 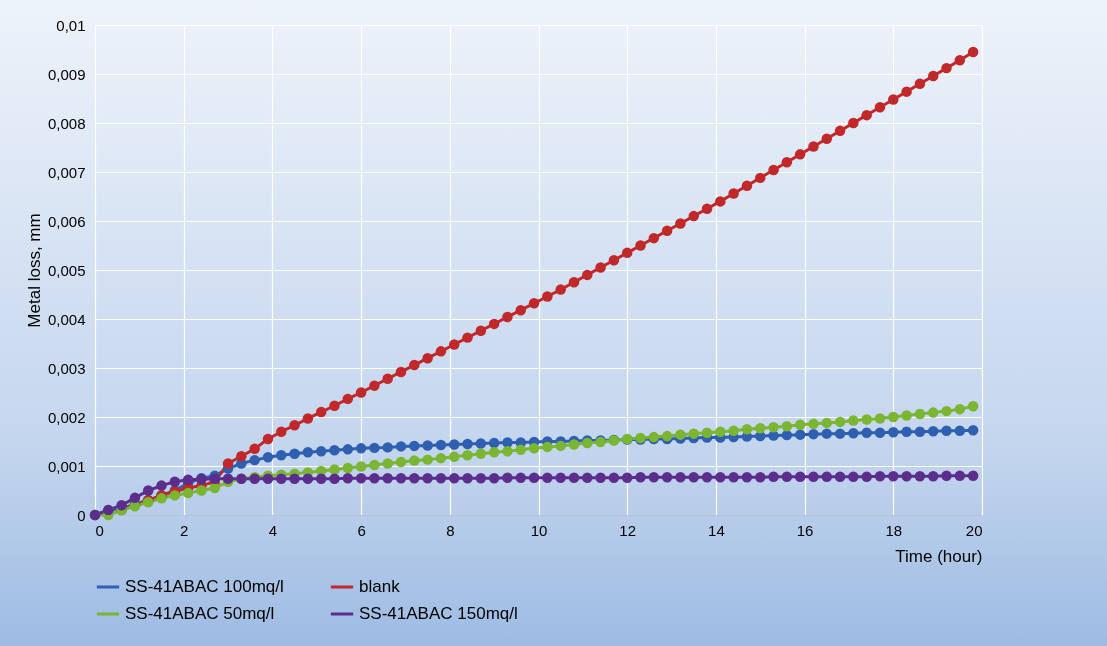 What do you see at coordinates (200, 613) in the screenshot?
I see `legend-label: SS-41ABAC 50mq/l` at bounding box center [200, 613].